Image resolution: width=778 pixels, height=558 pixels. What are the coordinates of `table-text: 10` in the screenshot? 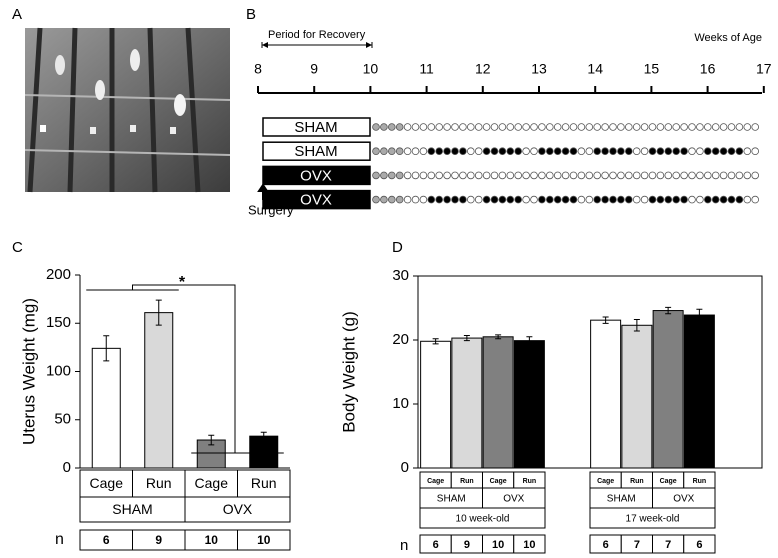 It's located at (529, 545).